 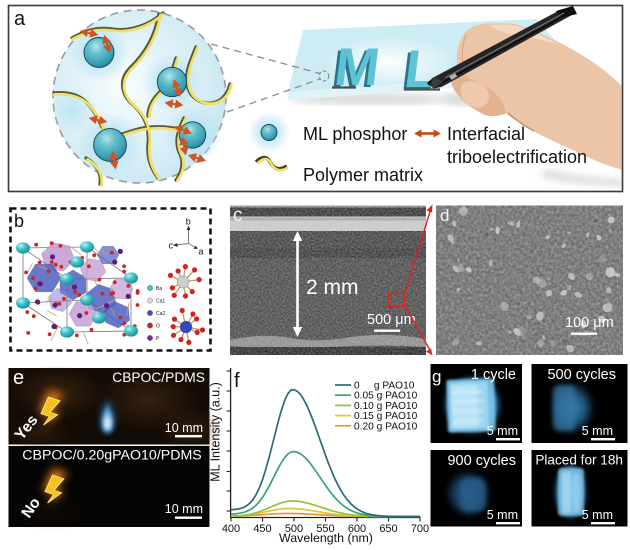 I want to click on svg-text: 650, so click(x=388, y=529).